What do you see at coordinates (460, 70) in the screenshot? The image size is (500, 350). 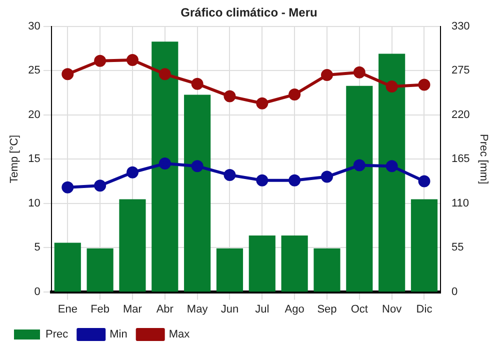 I see `y2-tick-label: 275` at bounding box center [460, 70].